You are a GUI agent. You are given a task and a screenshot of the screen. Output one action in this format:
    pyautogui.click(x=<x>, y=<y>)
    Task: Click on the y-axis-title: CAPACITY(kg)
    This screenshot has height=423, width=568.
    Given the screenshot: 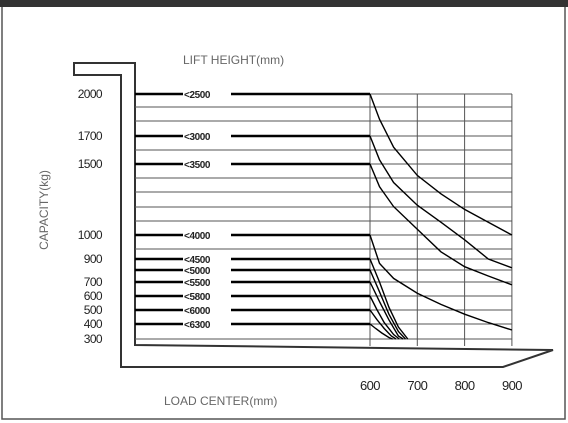 What is the action you would take?
    pyautogui.click(x=44, y=210)
    